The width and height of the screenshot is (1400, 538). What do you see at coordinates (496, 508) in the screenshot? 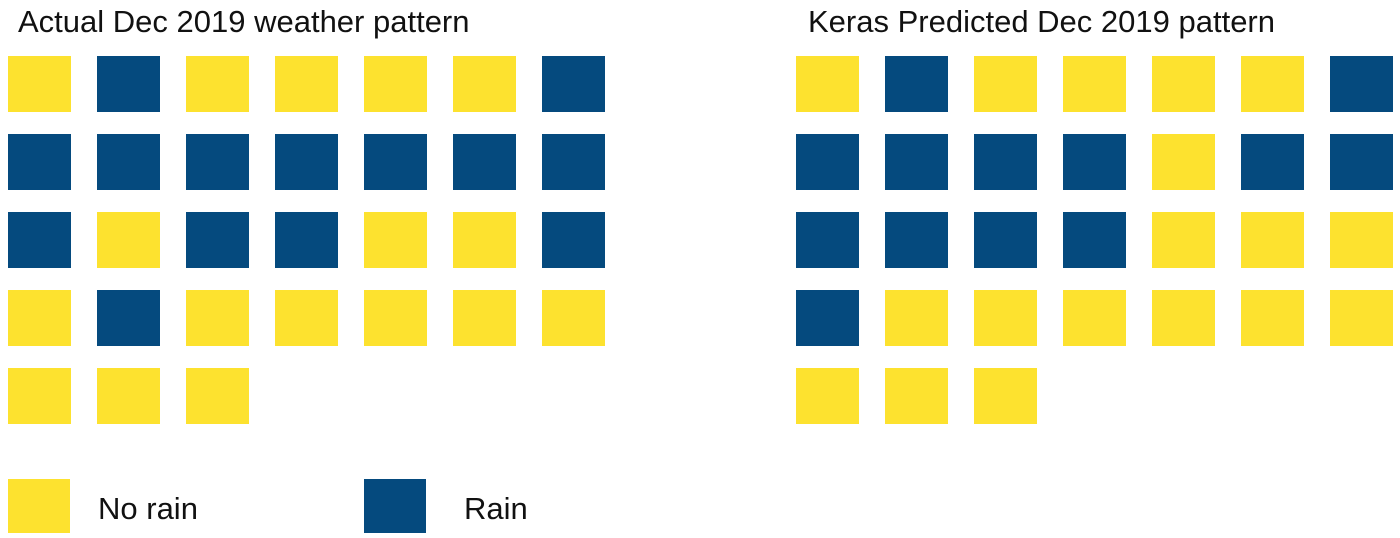
I see `legend-label-rain: Rain` at bounding box center [496, 508].